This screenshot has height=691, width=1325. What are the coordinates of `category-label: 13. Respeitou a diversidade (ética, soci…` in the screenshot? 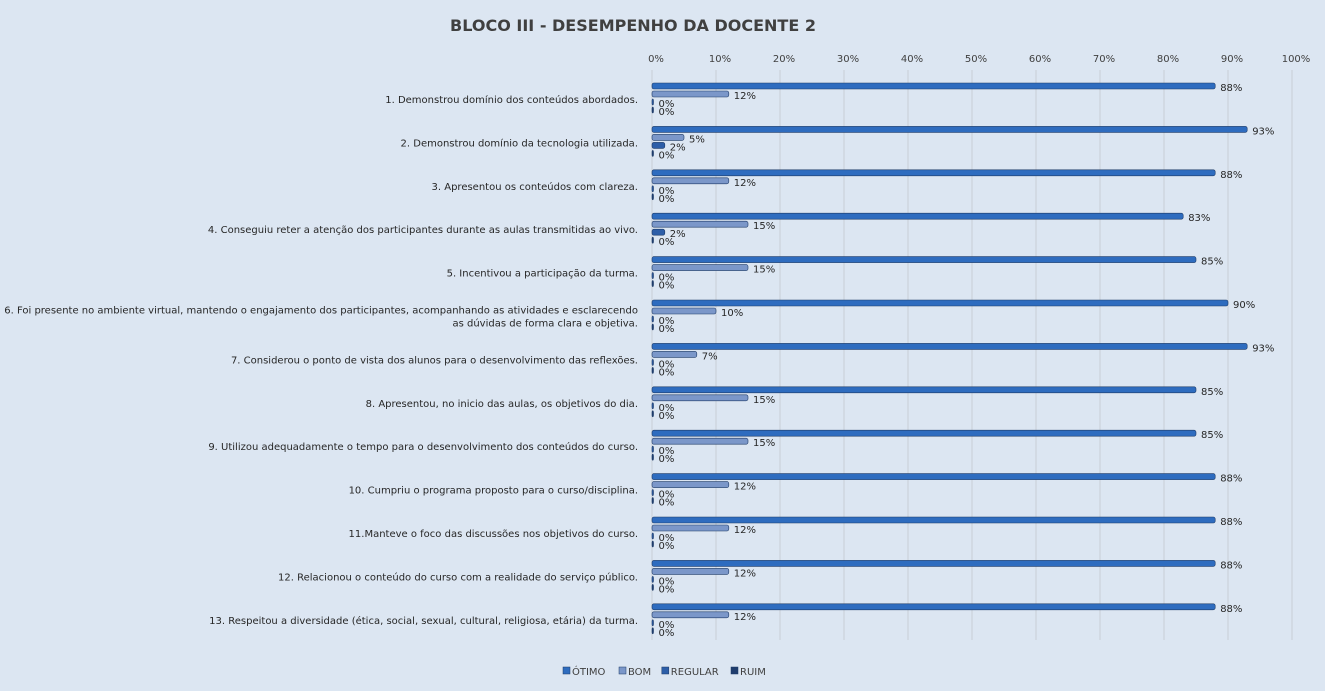 It's located at (423, 621).